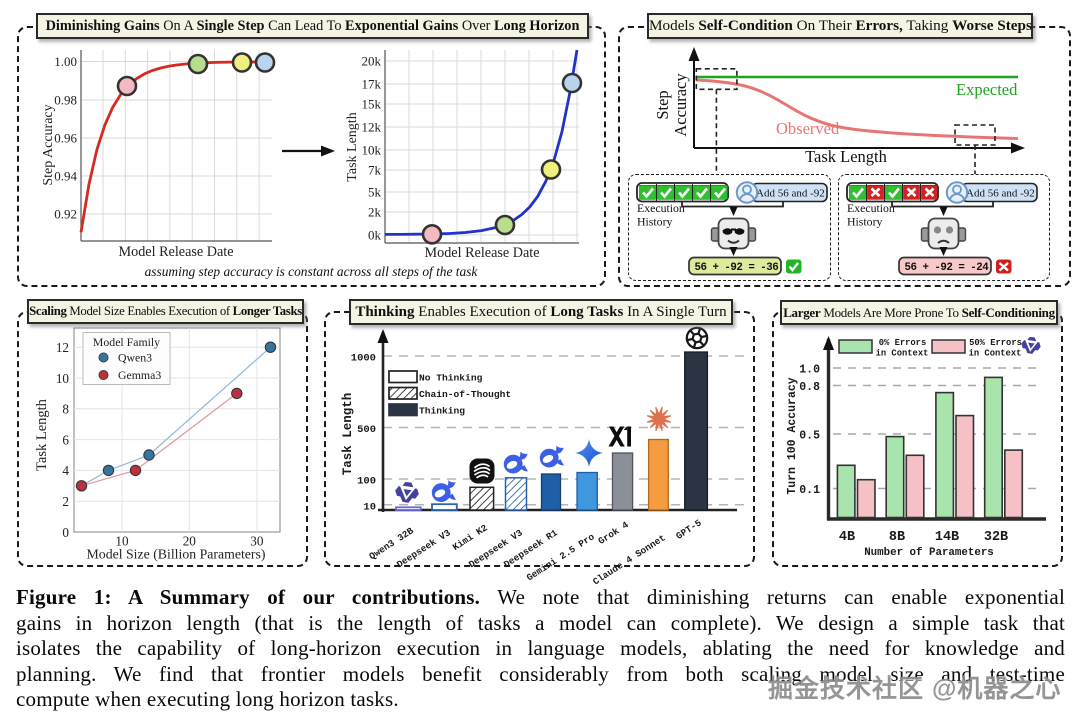 The height and width of the screenshot is (719, 1080). I want to click on svg-text: 56 + -92 = -24, so click(947, 268).